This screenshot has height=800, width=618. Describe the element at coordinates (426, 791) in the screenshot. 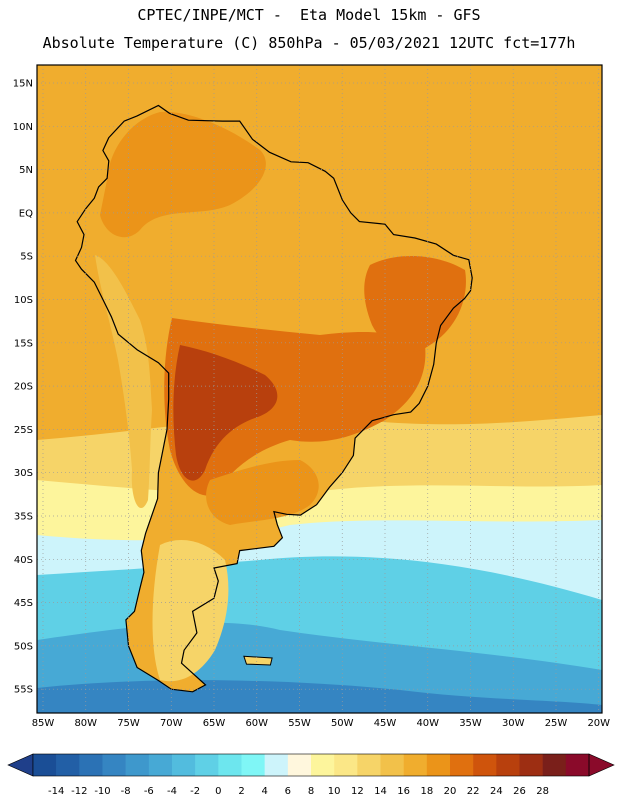

I see `colorbar-label: 18` at that location.